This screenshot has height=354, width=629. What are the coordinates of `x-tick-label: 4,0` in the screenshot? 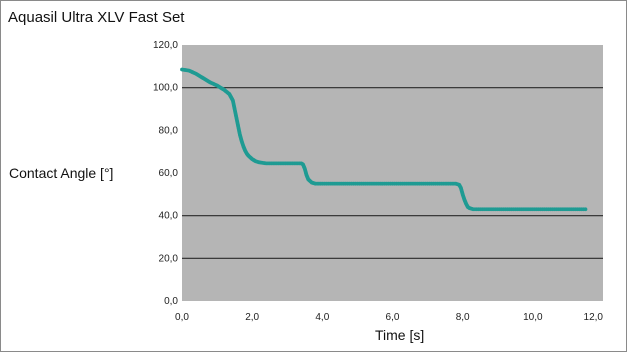 It's located at (322, 317).